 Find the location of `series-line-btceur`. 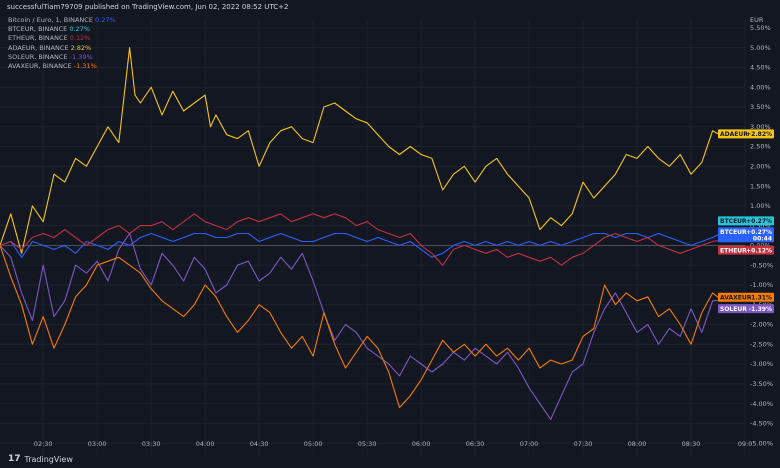

series-line-btceur is located at coordinates (359, 245).